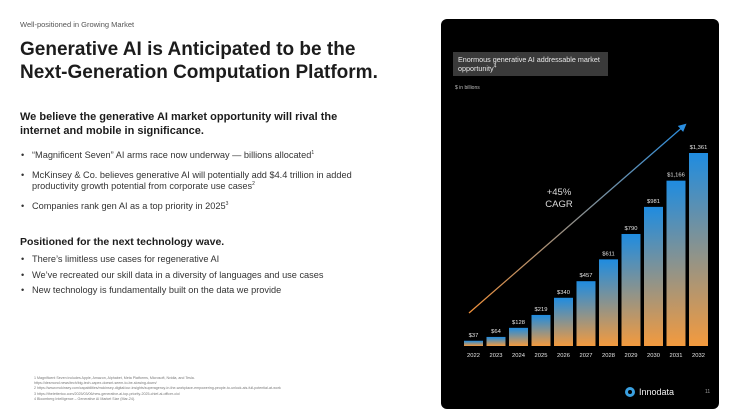 The image size is (750, 416). Describe the element at coordinates (676, 263) in the screenshot. I see `bar-2031` at that location.